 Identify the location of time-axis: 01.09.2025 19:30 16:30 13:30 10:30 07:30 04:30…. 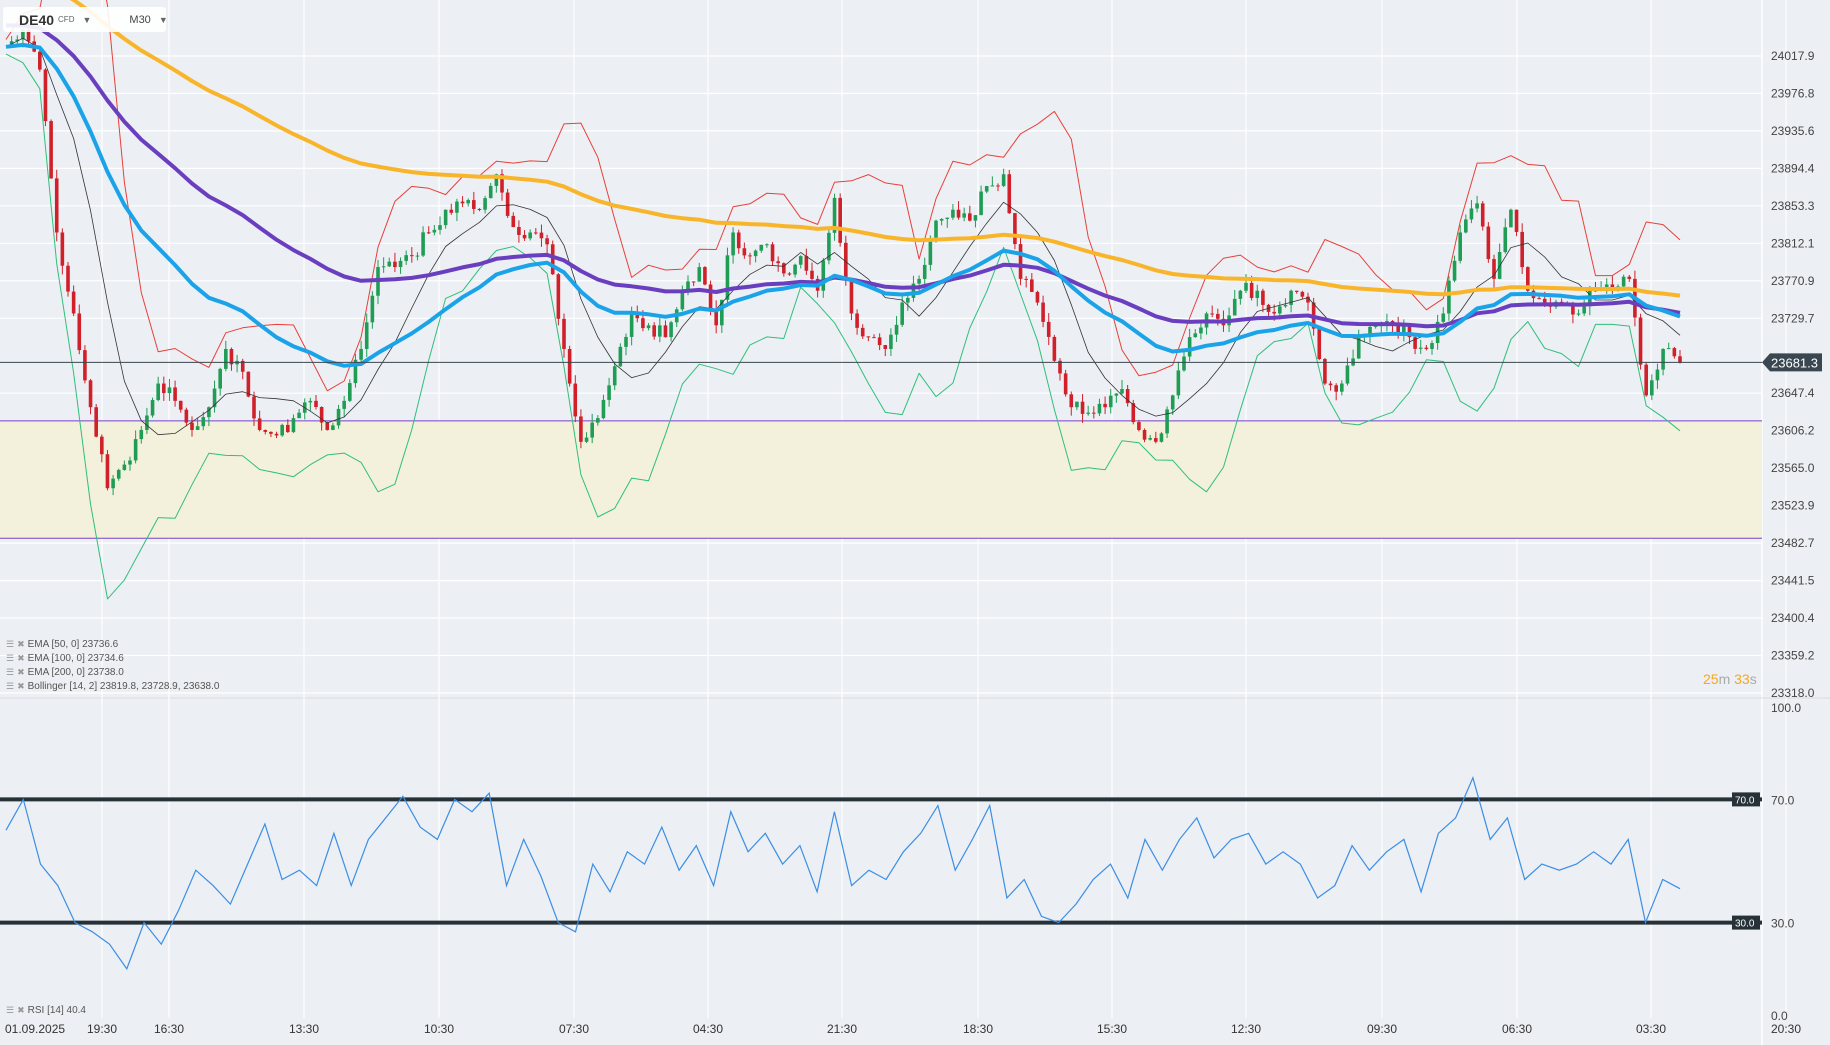
(903, 1029).